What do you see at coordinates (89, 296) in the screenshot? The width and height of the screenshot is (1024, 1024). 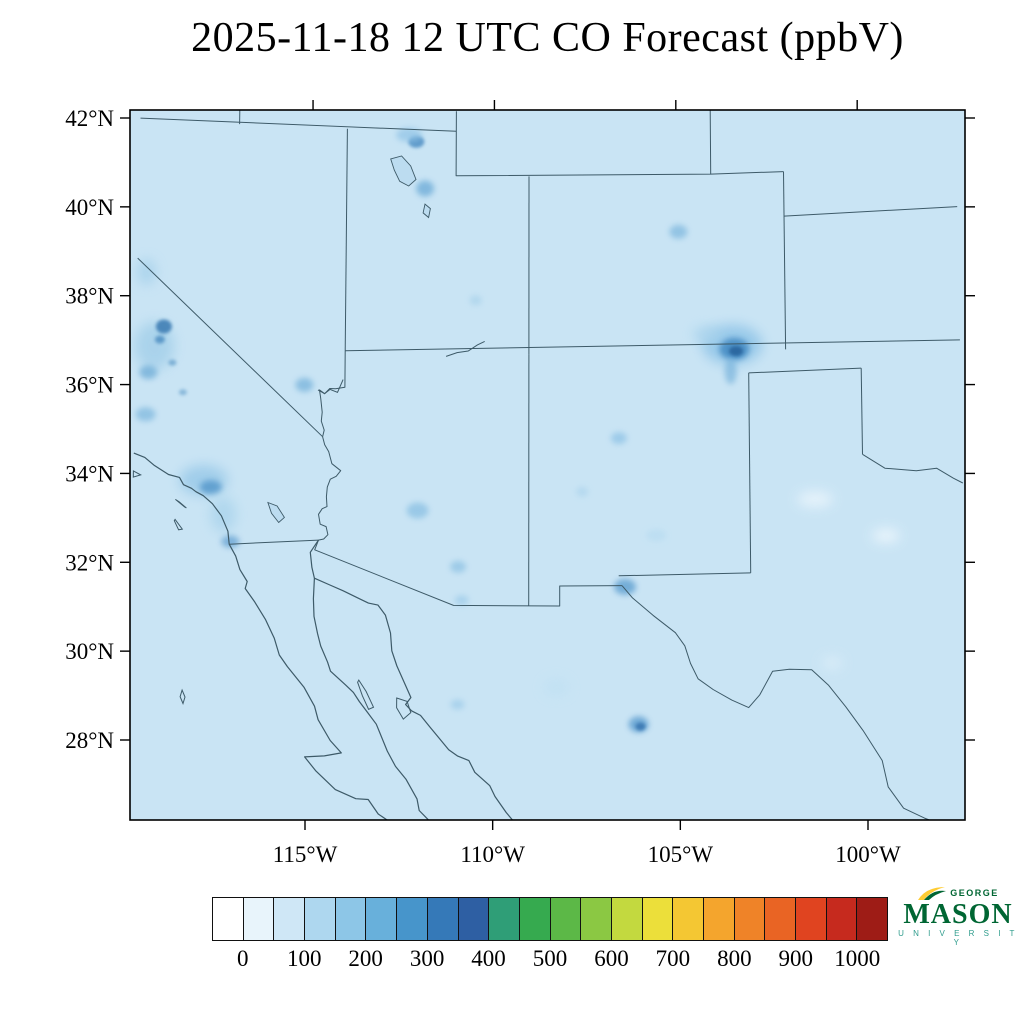 I see `lat-tick-label: 38°N` at bounding box center [89, 296].